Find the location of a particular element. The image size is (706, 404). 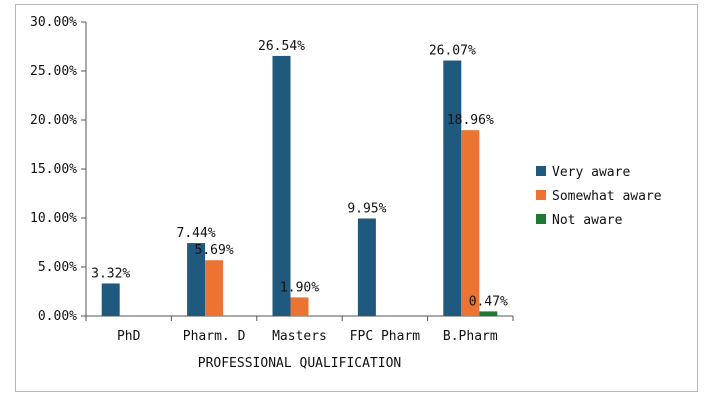

x-tick-label: FPC Pharm is located at coordinates (385, 336).